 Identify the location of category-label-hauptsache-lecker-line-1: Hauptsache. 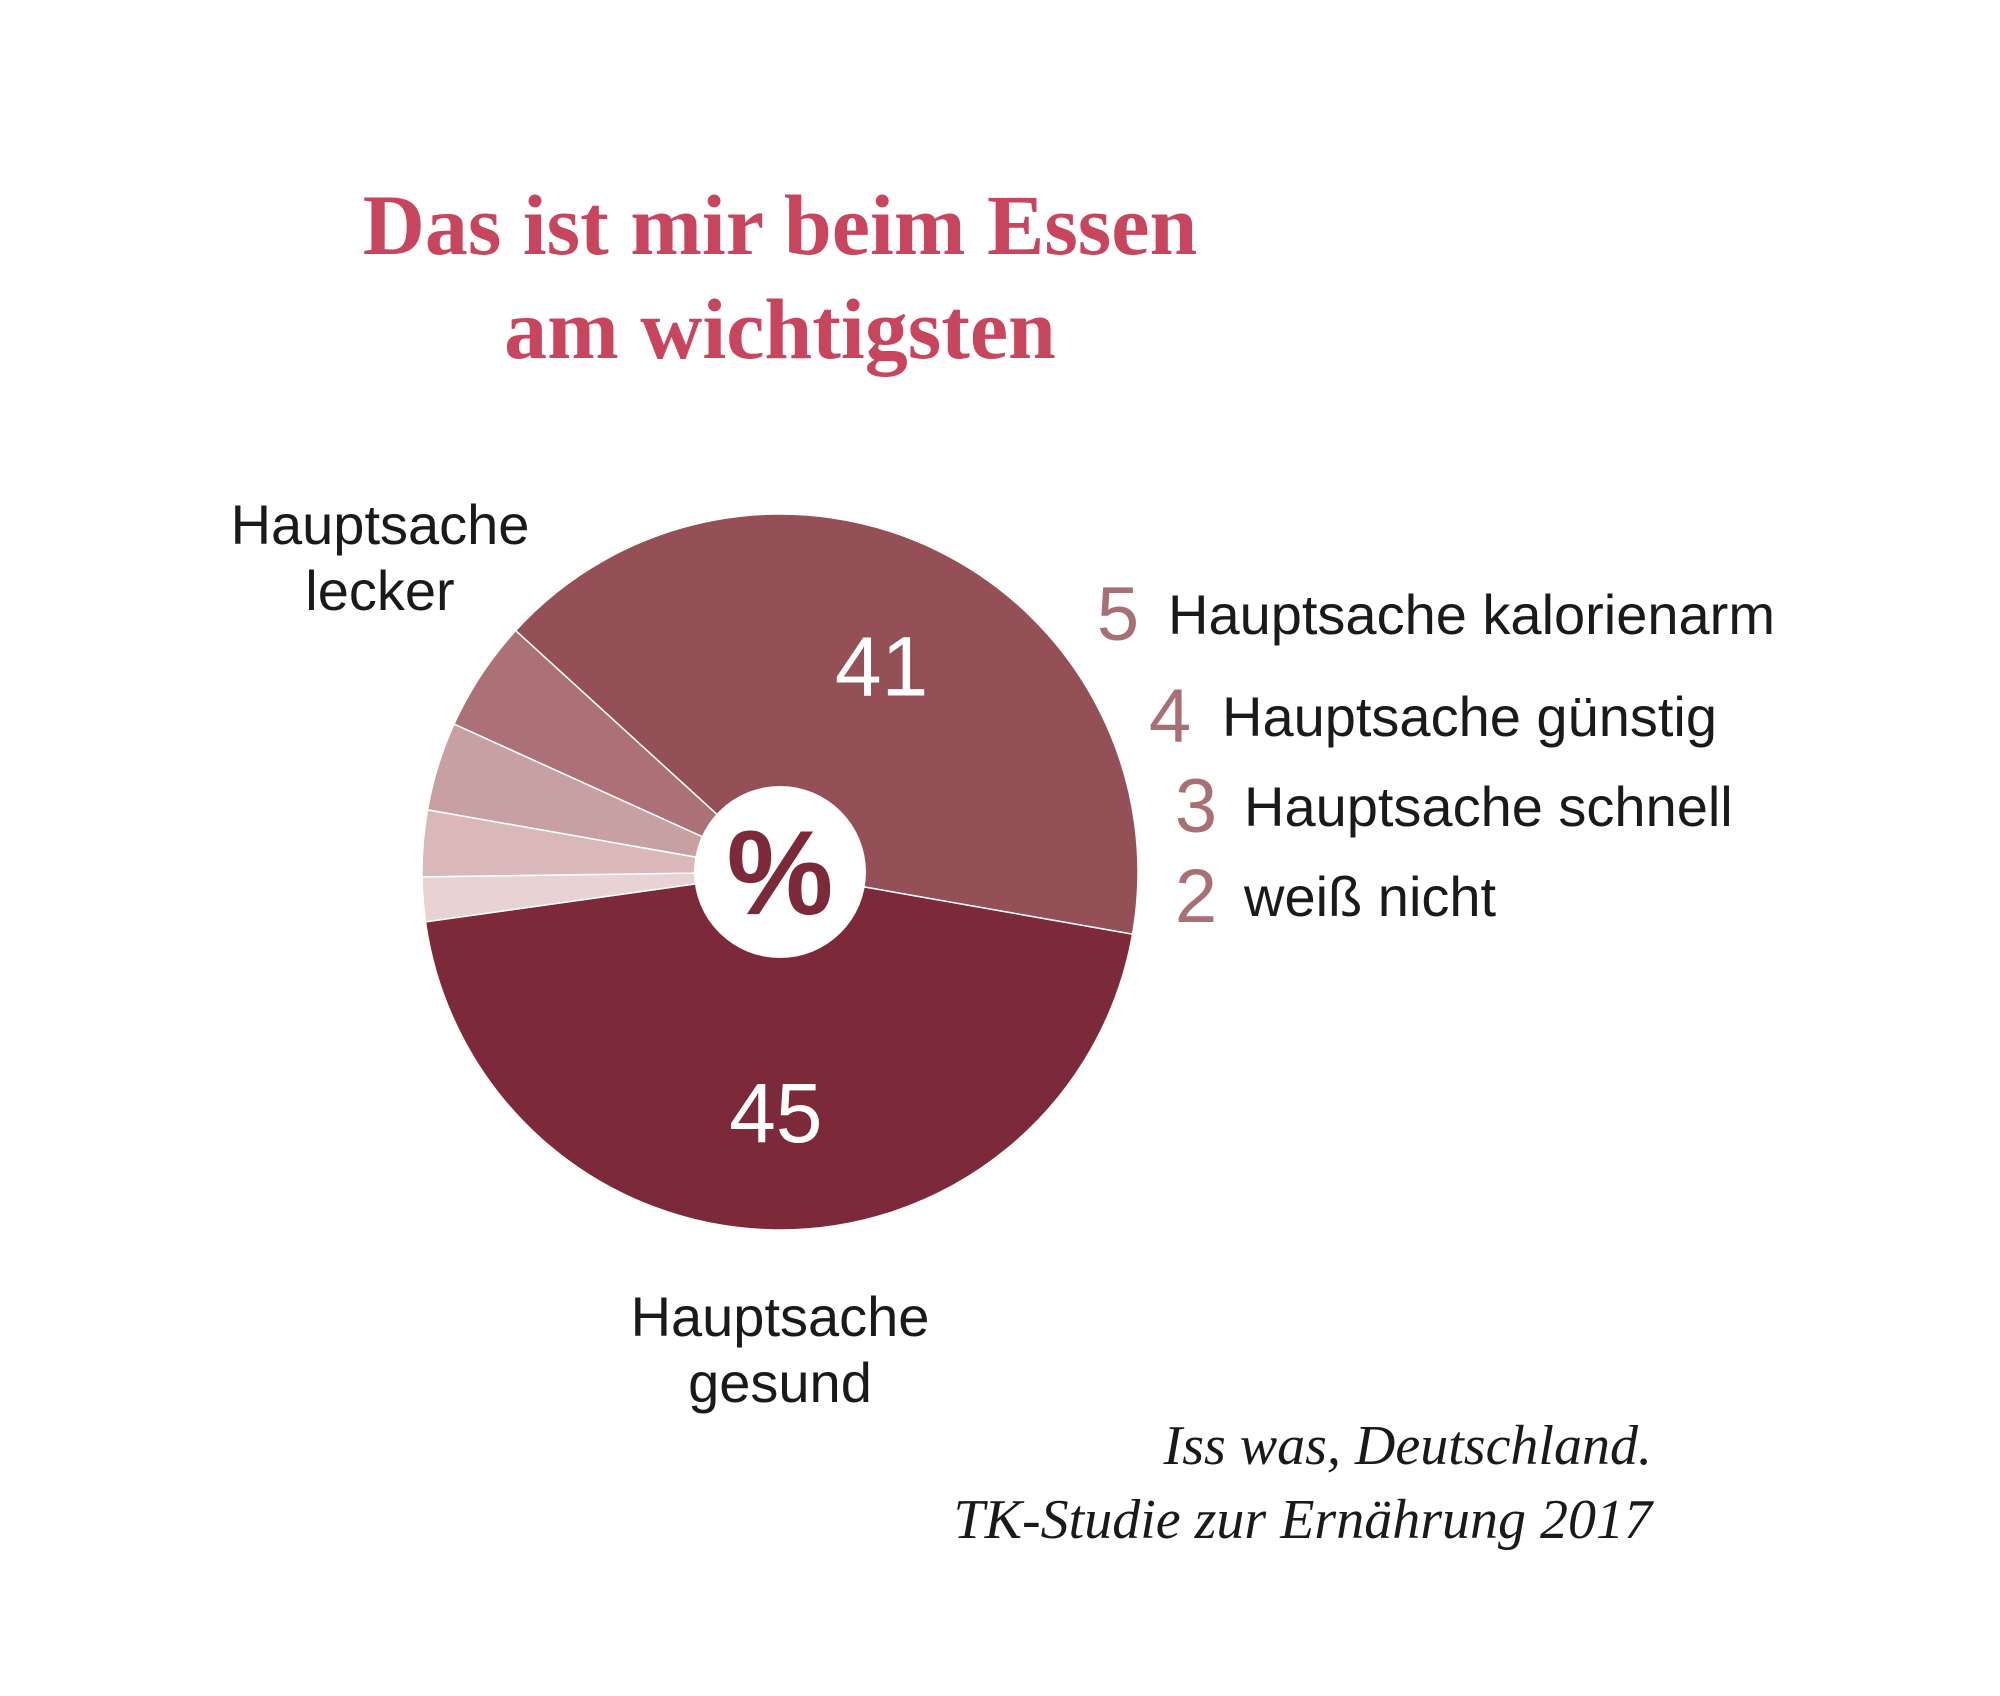
(380, 524).